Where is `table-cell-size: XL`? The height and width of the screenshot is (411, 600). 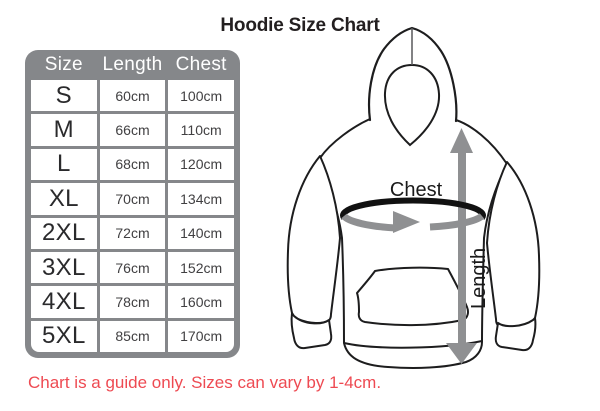
table-cell-size: XL is located at coordinates (64, 199).